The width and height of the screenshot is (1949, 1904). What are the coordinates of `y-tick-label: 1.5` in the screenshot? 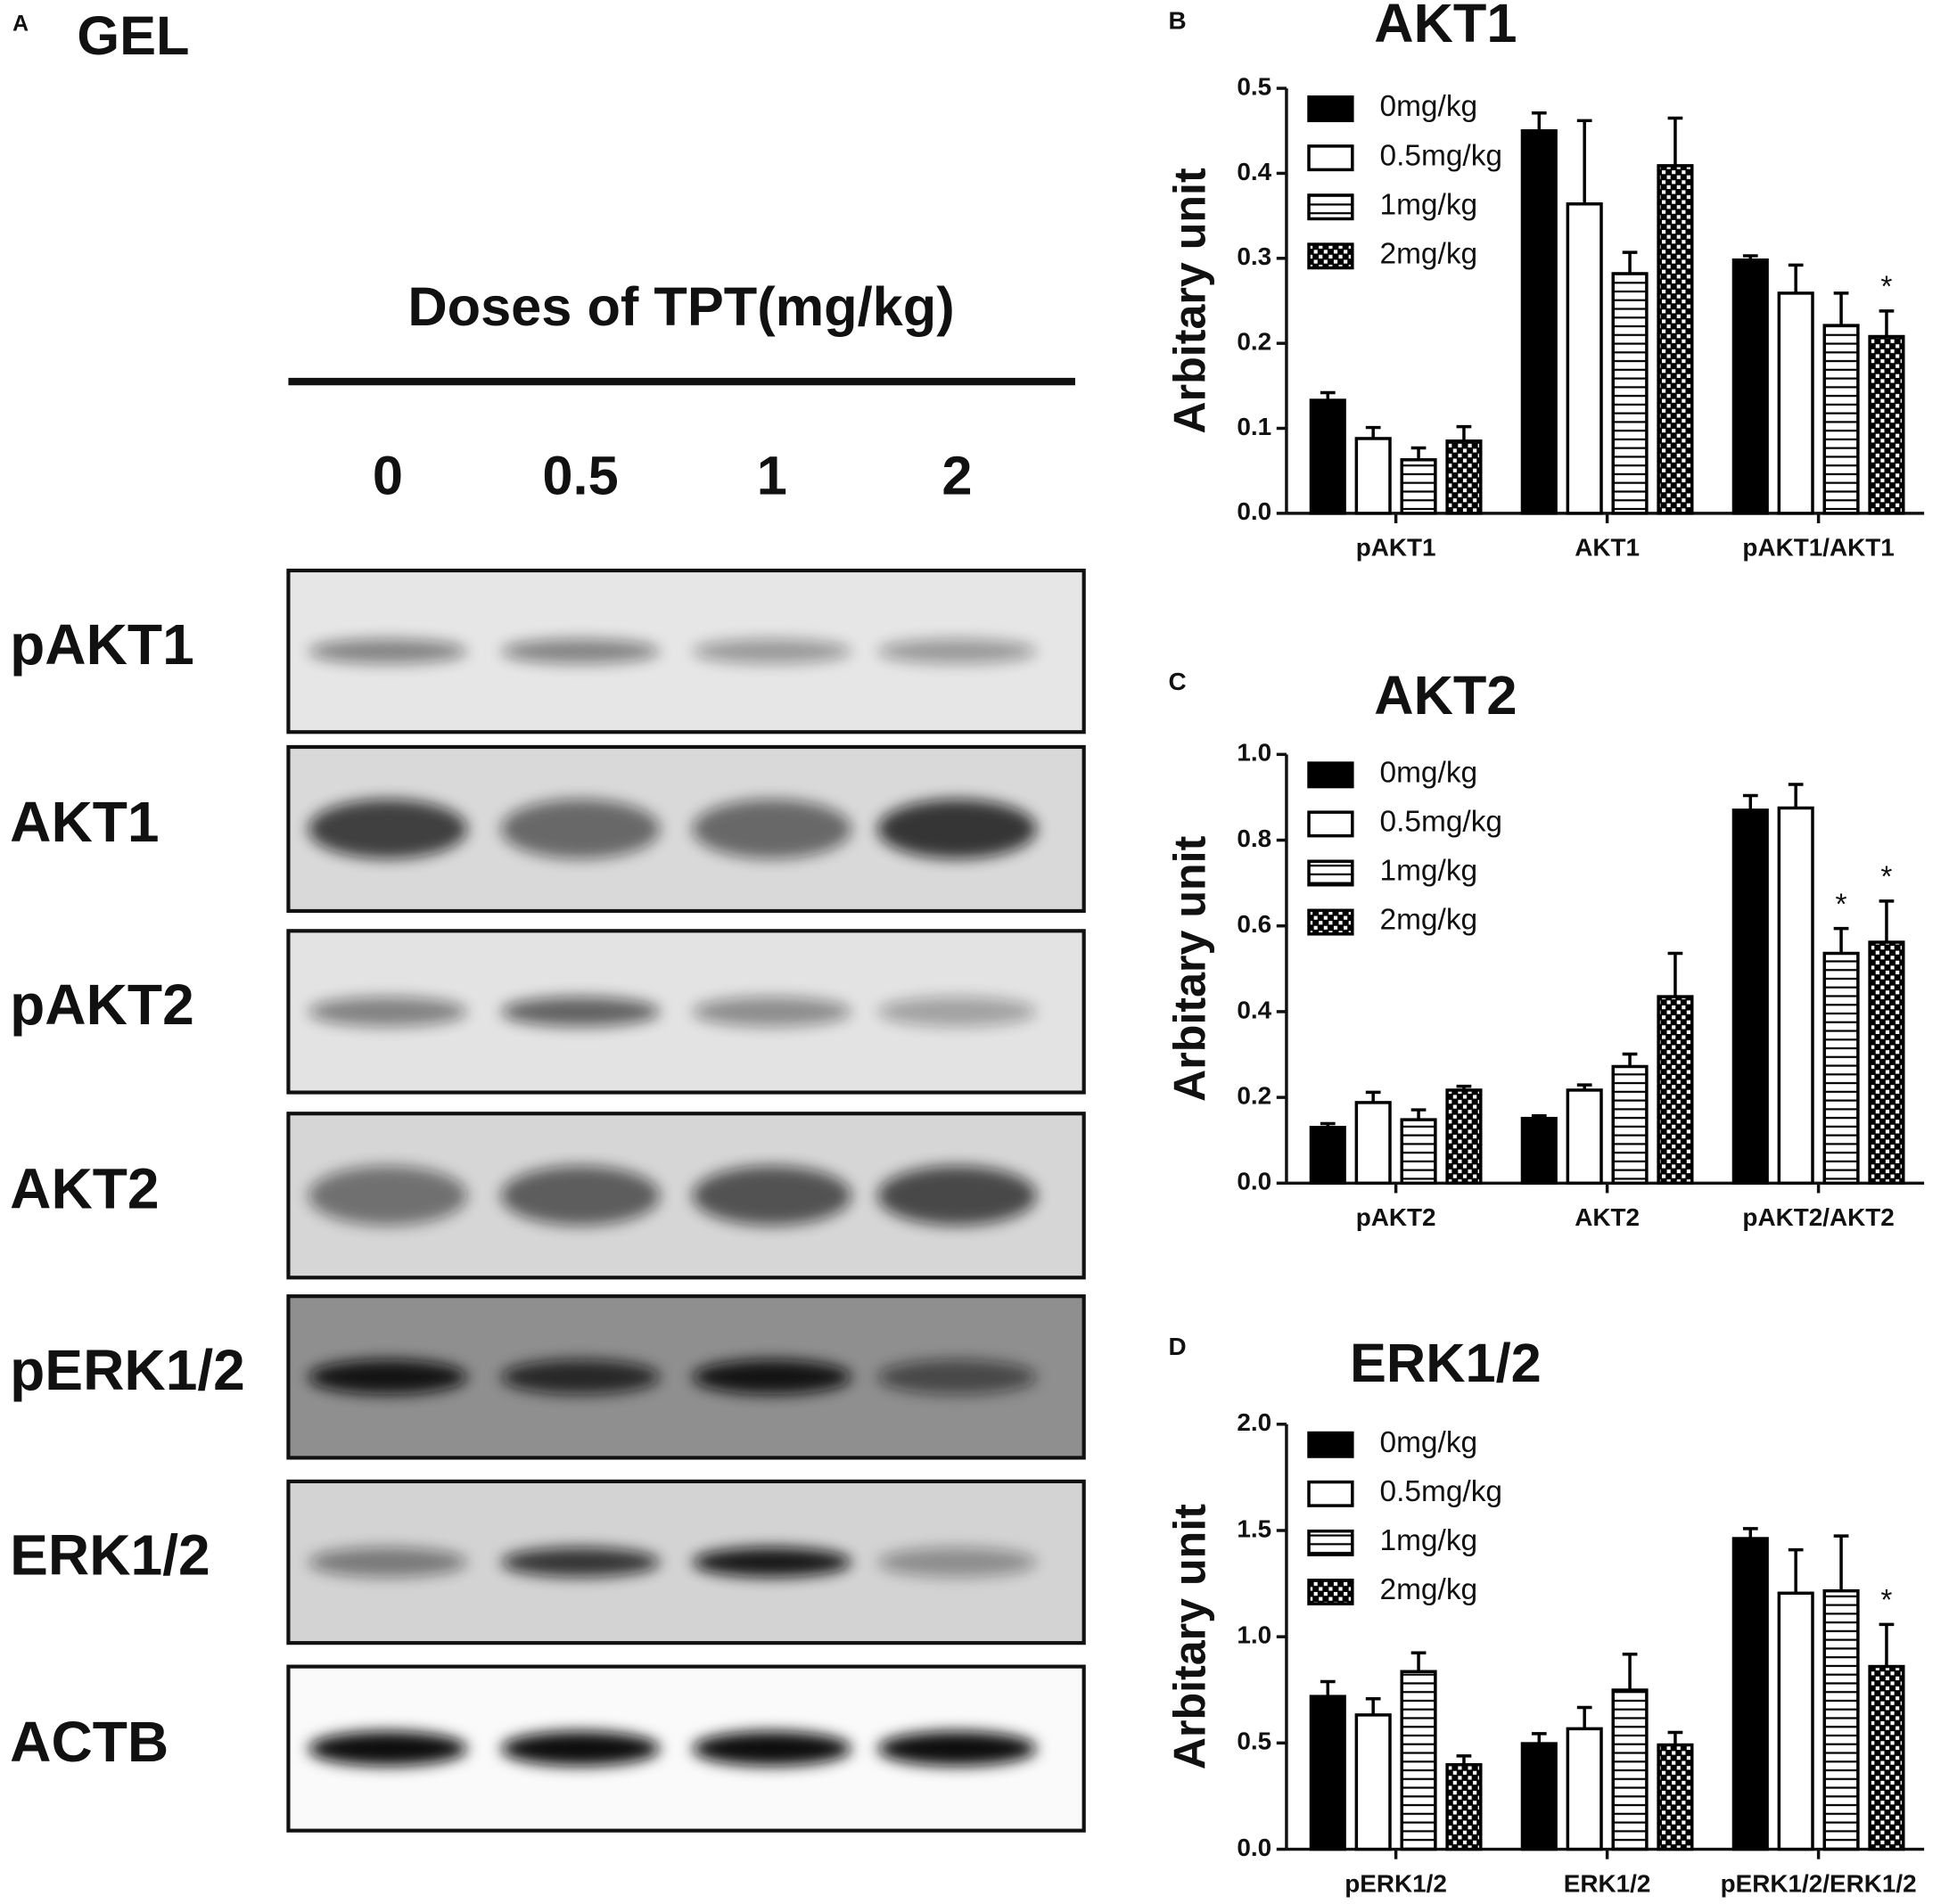 It's located at (1254, 1528).